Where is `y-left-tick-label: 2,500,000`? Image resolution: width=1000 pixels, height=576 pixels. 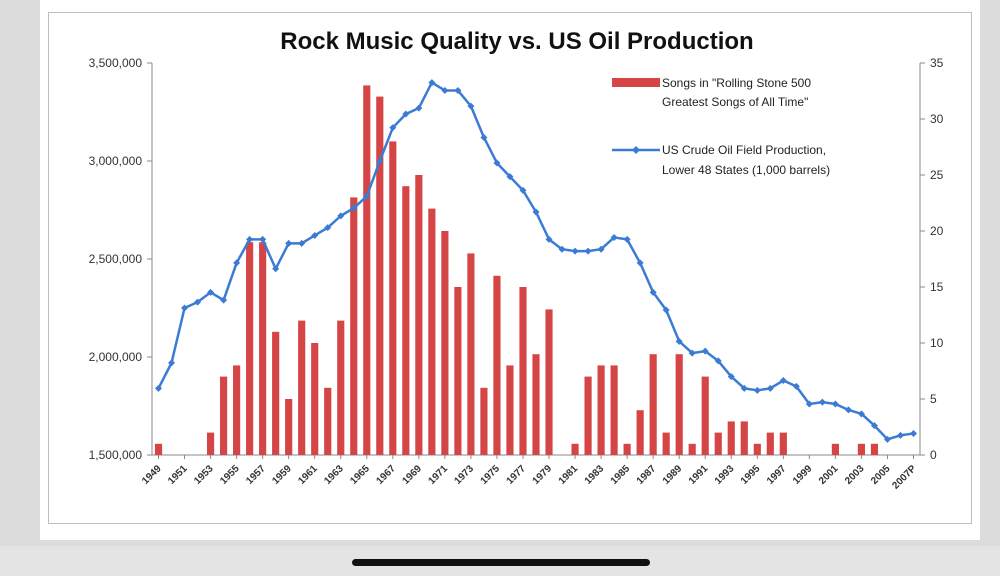
y-left-tick-label: 2,500,000 is located at coordinates (116, 259).